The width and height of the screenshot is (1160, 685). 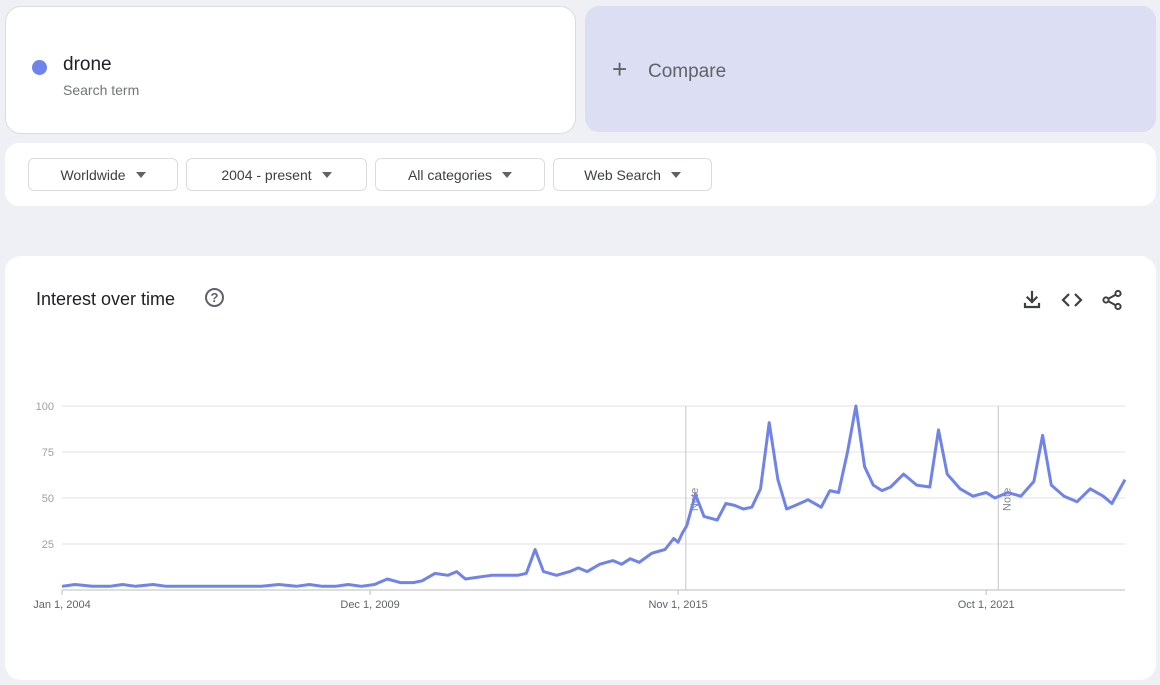 I want to click on search-type-filter: Web Search, so click(x=632, y=174).